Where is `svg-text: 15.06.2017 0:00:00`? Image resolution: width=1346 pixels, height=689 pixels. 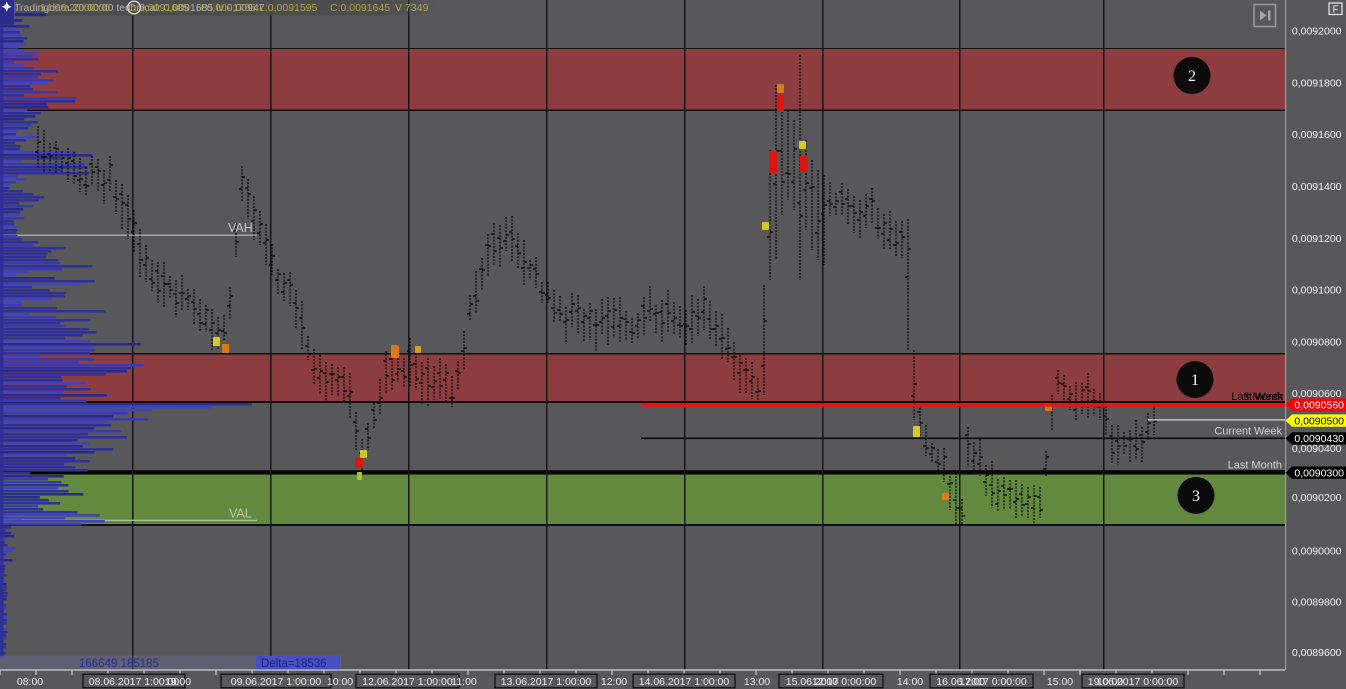 svg-text: 15.06.2017 0:00:00 is located at coordinates (831, 682).